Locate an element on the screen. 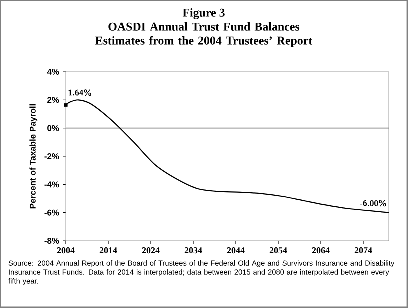  chart-subtitle: OASDI Annual Trust Fund Balances Estimates from the 2004 Trustees’ Report is located at coordinates (204, 35).